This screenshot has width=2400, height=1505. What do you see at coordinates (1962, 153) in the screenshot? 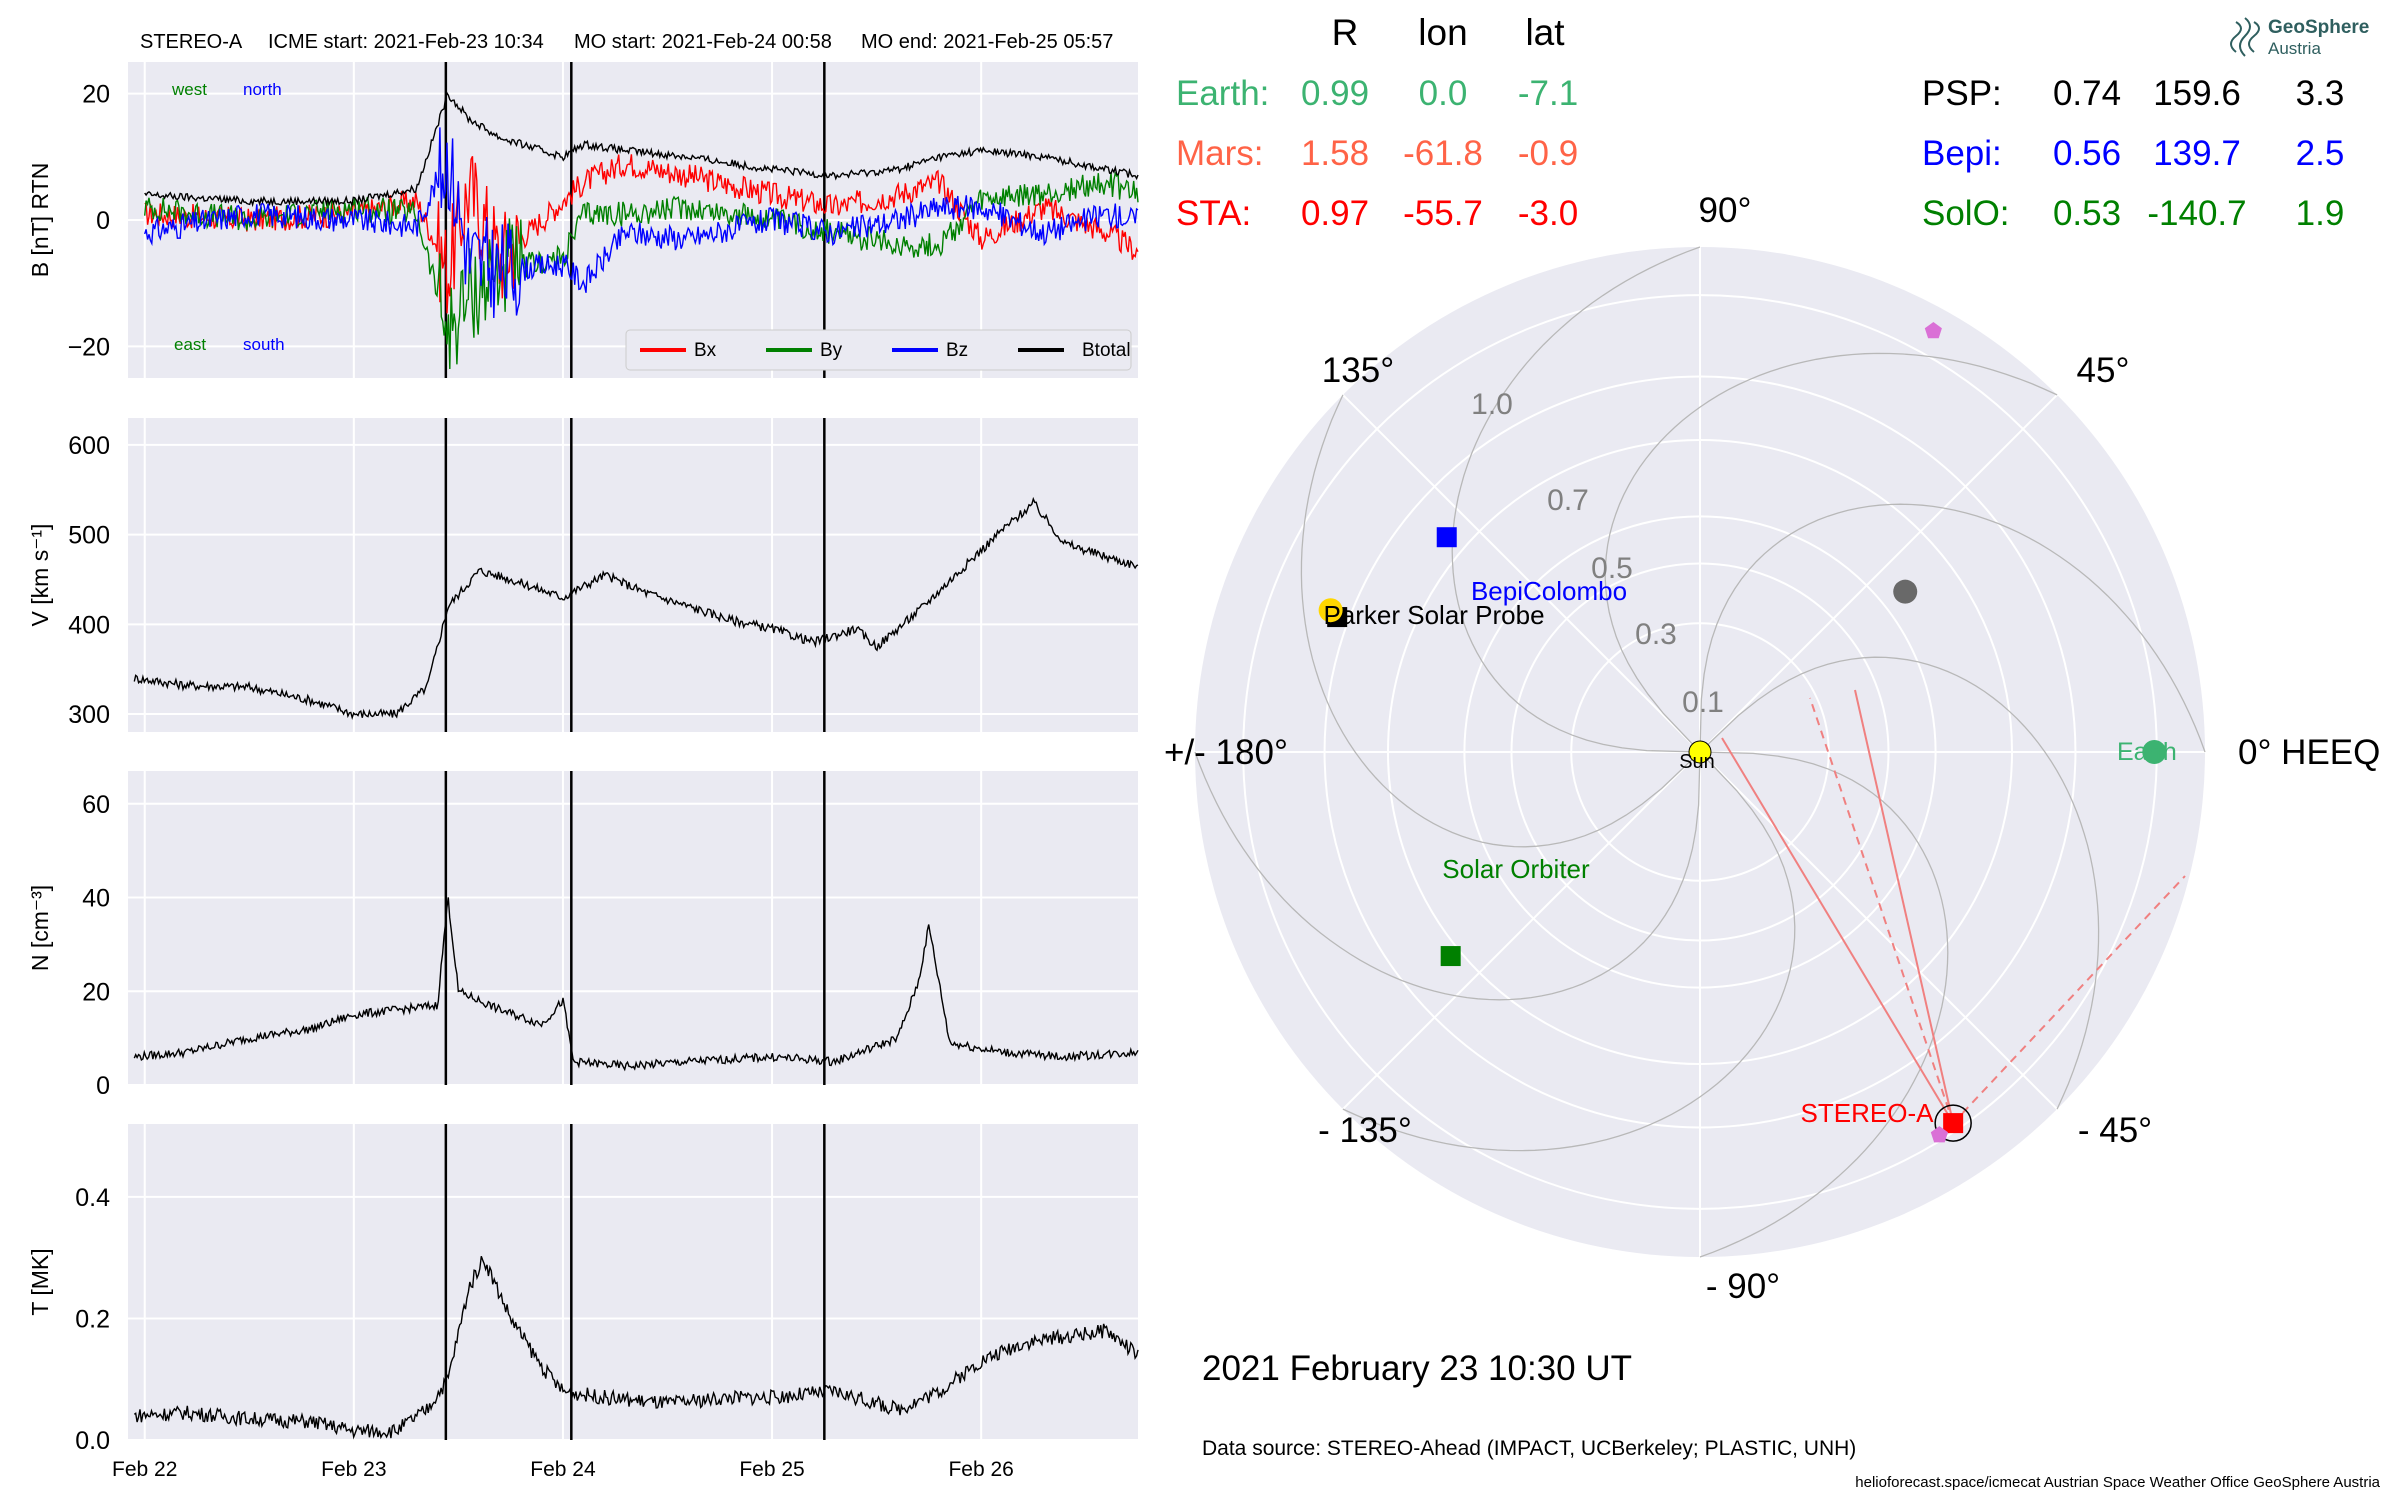
I see `table-row-name: Bepi:` at bounding box center [1962, 153].